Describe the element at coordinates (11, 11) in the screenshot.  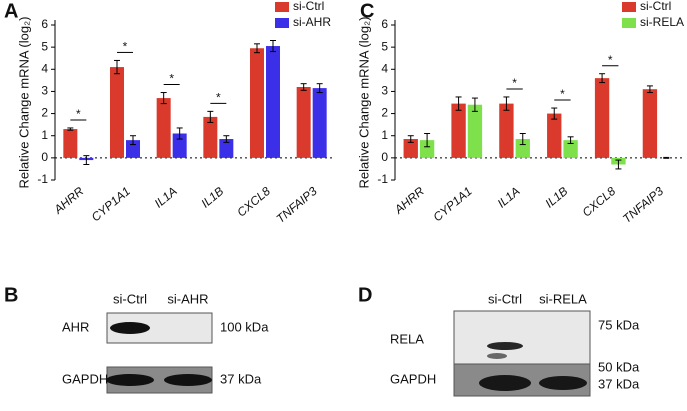
I see `panel-label: A` at that location.